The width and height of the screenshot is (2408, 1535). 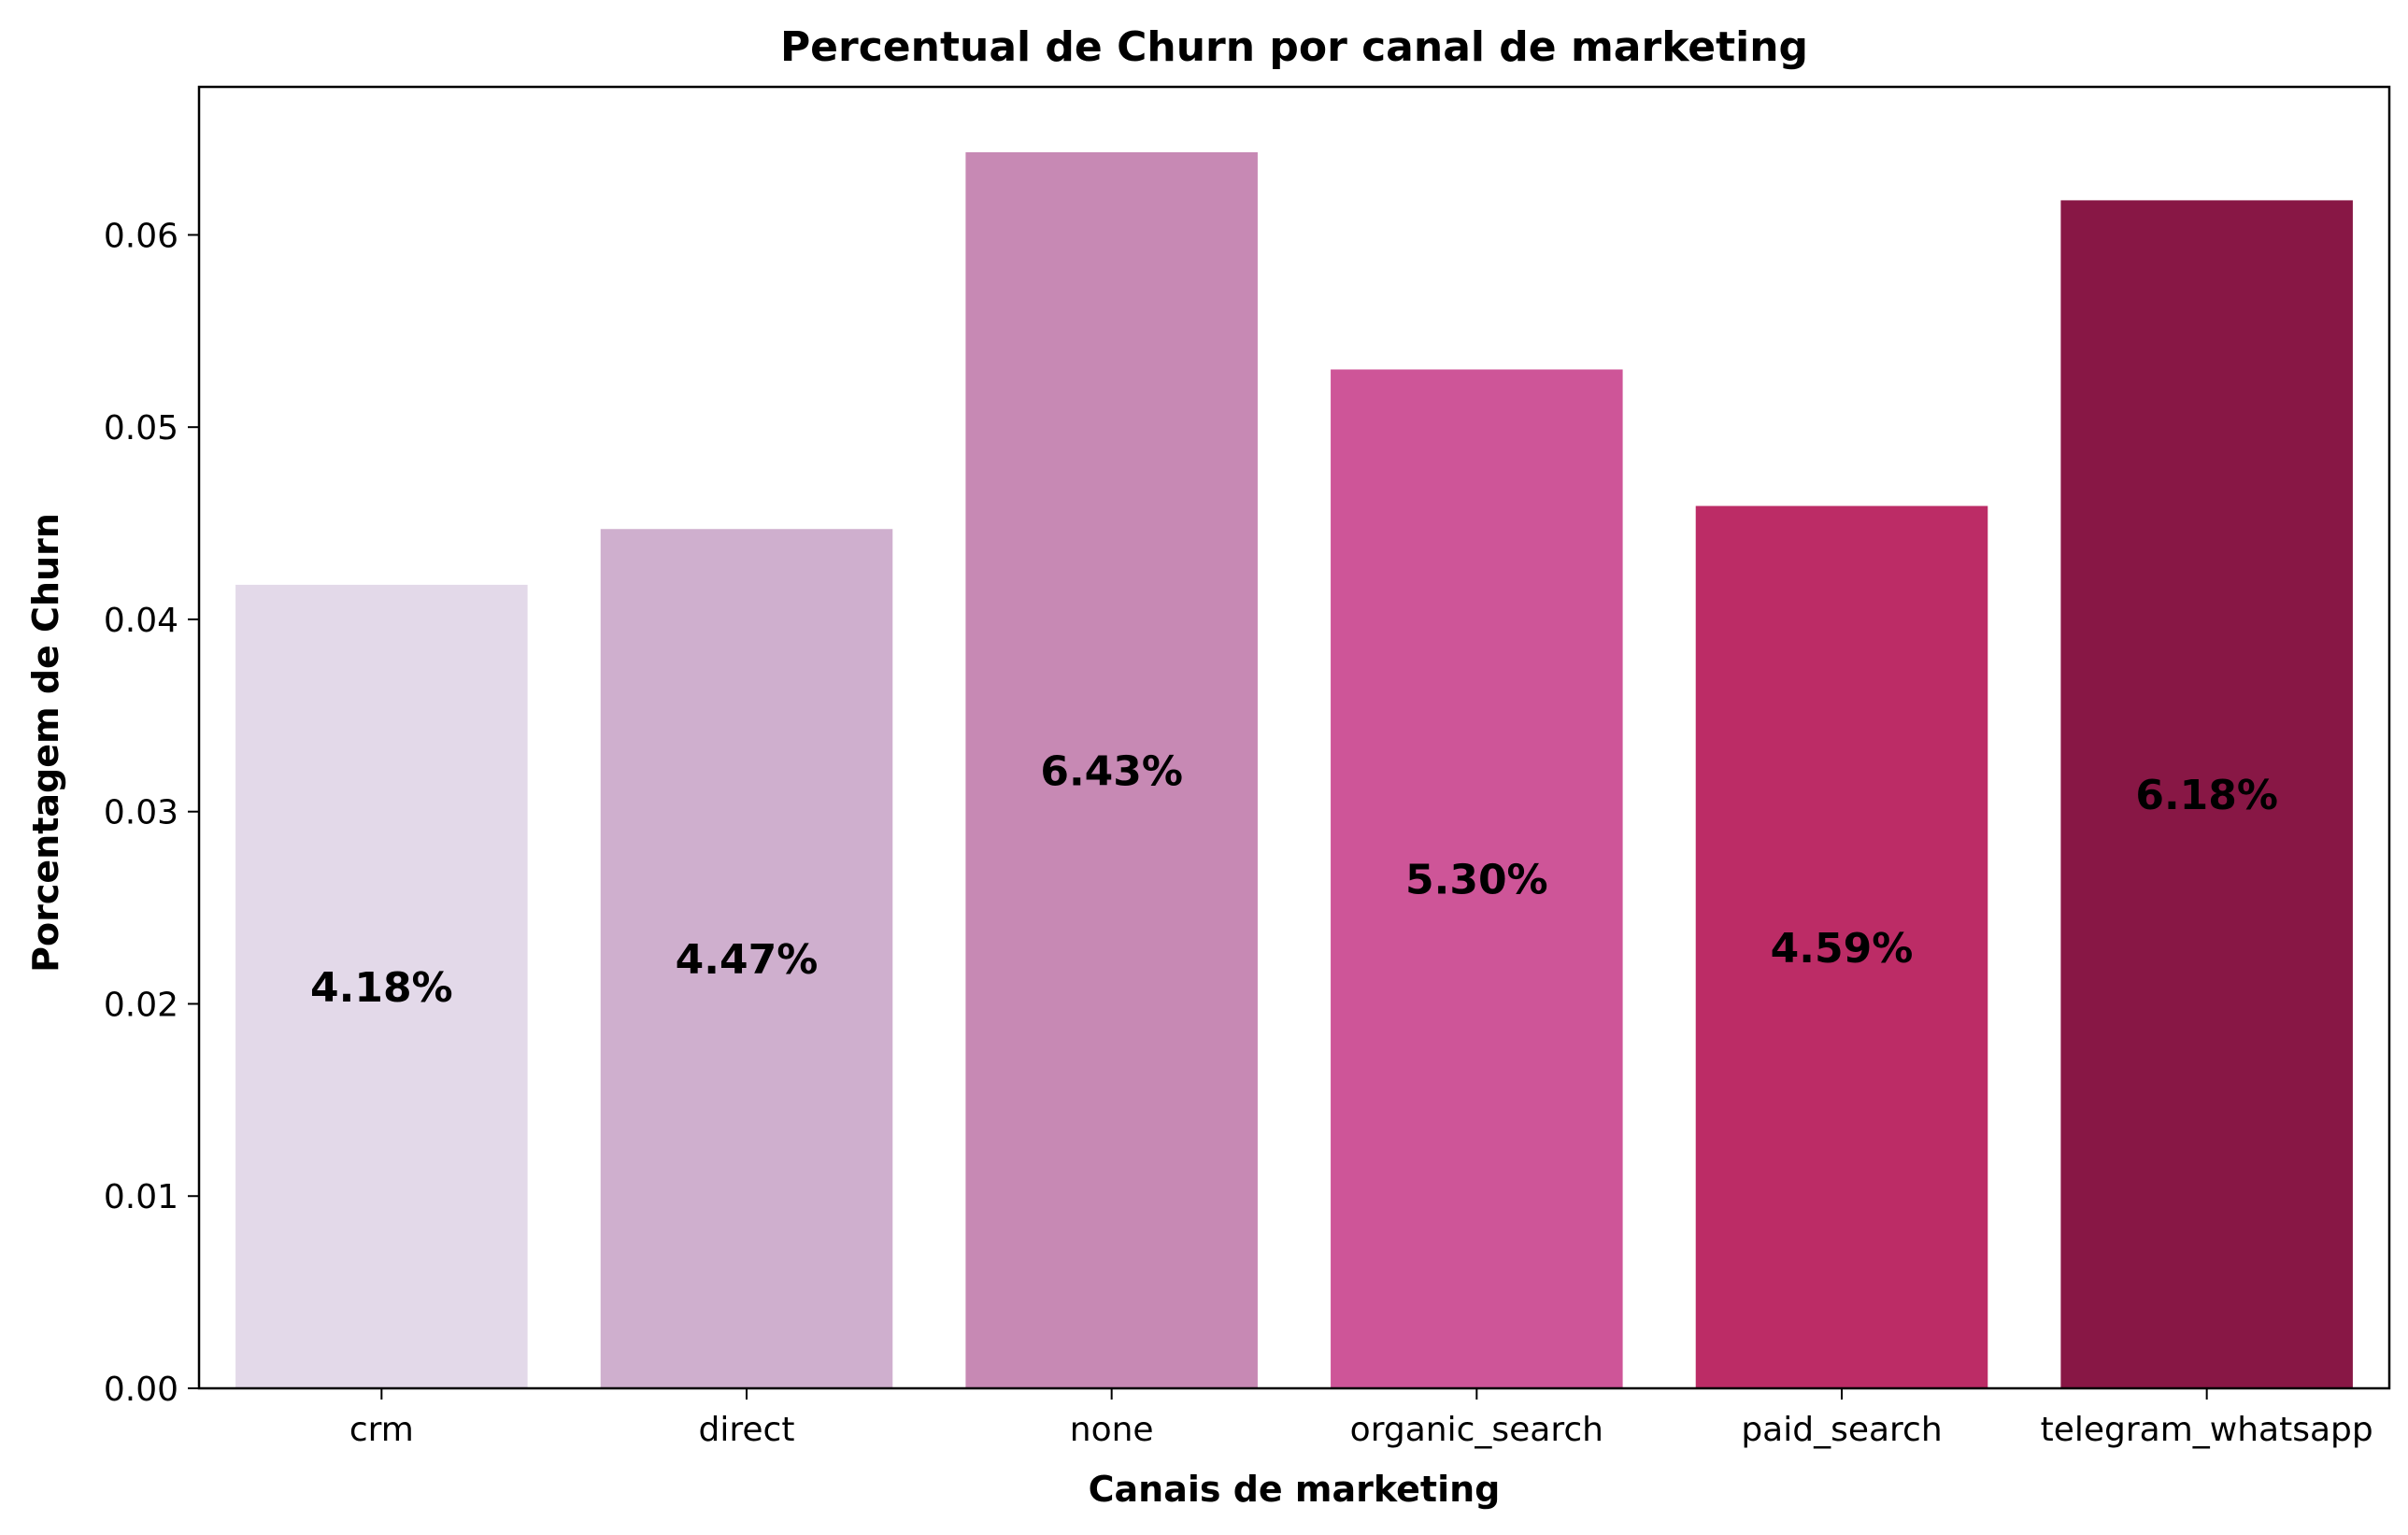 What do you see at coordinates (381, 1430) in the screenshot?
I see `x-tick-label-crm: crm` at bounding box center [381, 1430].